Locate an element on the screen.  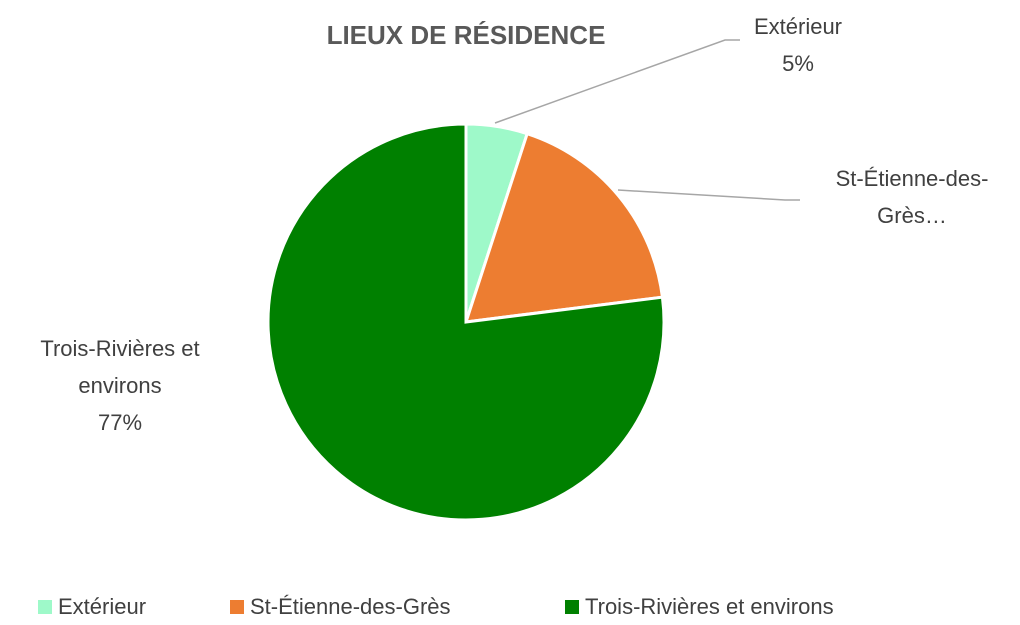
legend-label: Trois-Rivières et environs is located at coordinates (709, 606).